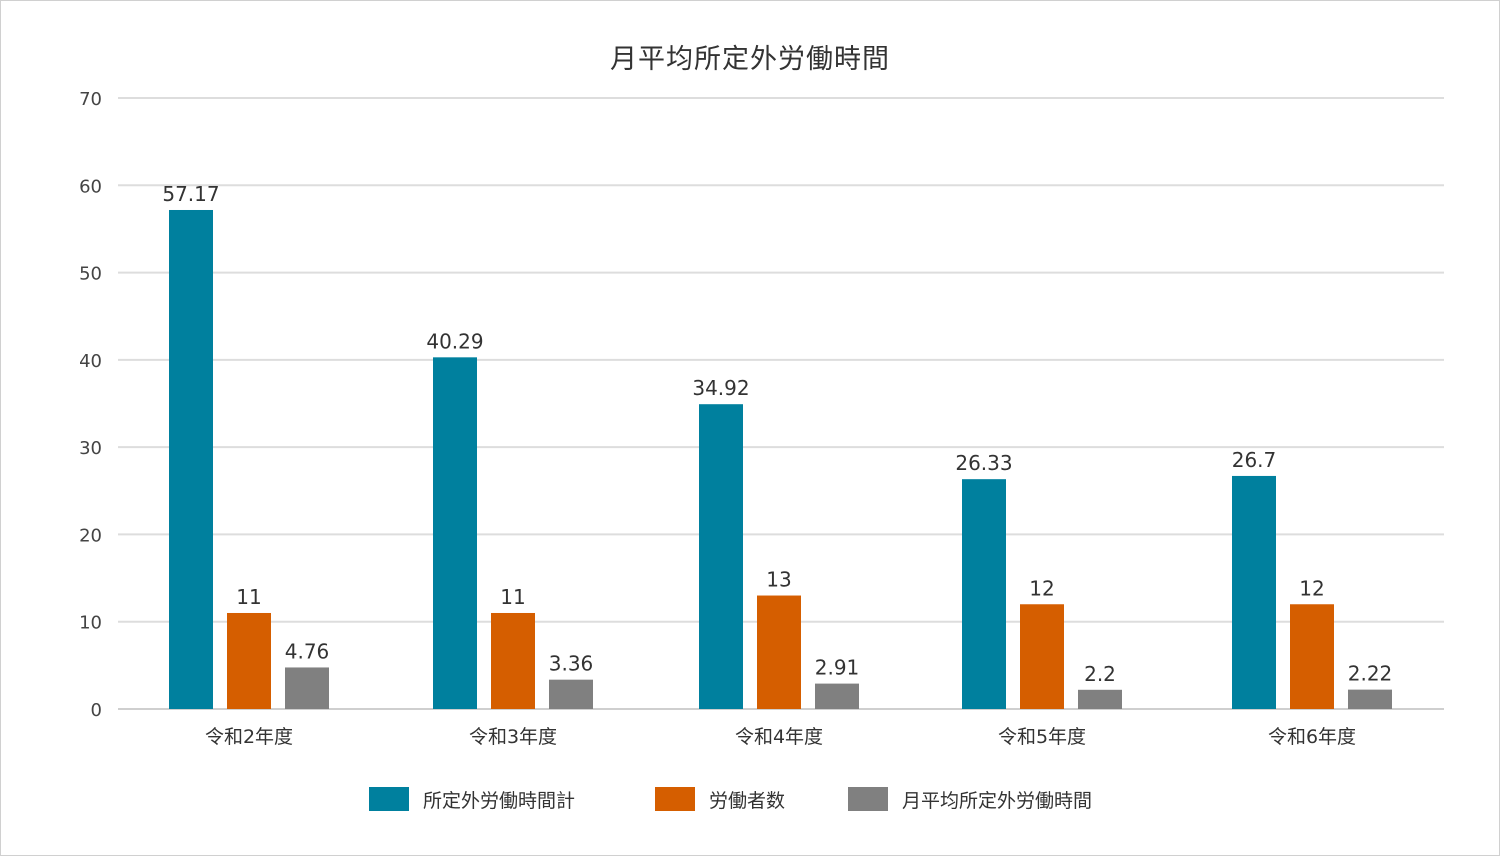  What do you see at coordinates (96, 710) in the screenshot?
I see `y-tick-label: 0` at bounding box center [96, 710].